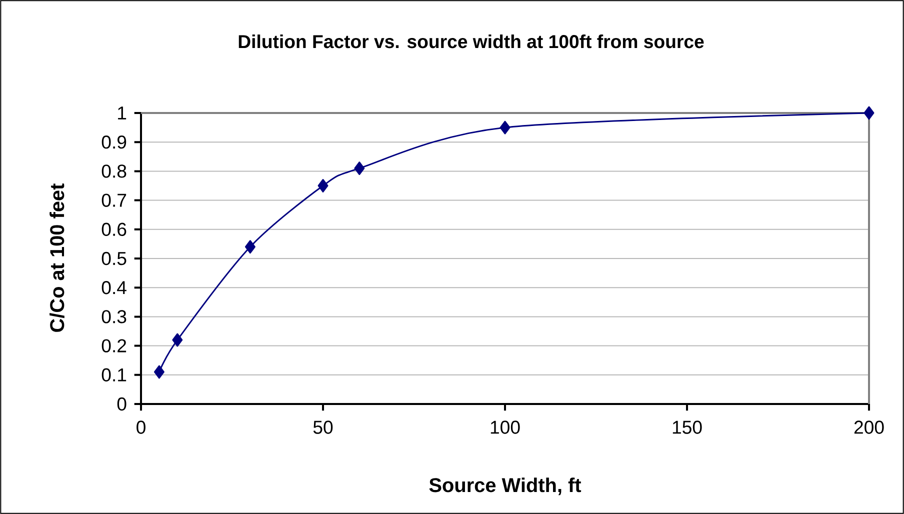  I want to click on y-tick-label: 0.4, so click(114, 287).